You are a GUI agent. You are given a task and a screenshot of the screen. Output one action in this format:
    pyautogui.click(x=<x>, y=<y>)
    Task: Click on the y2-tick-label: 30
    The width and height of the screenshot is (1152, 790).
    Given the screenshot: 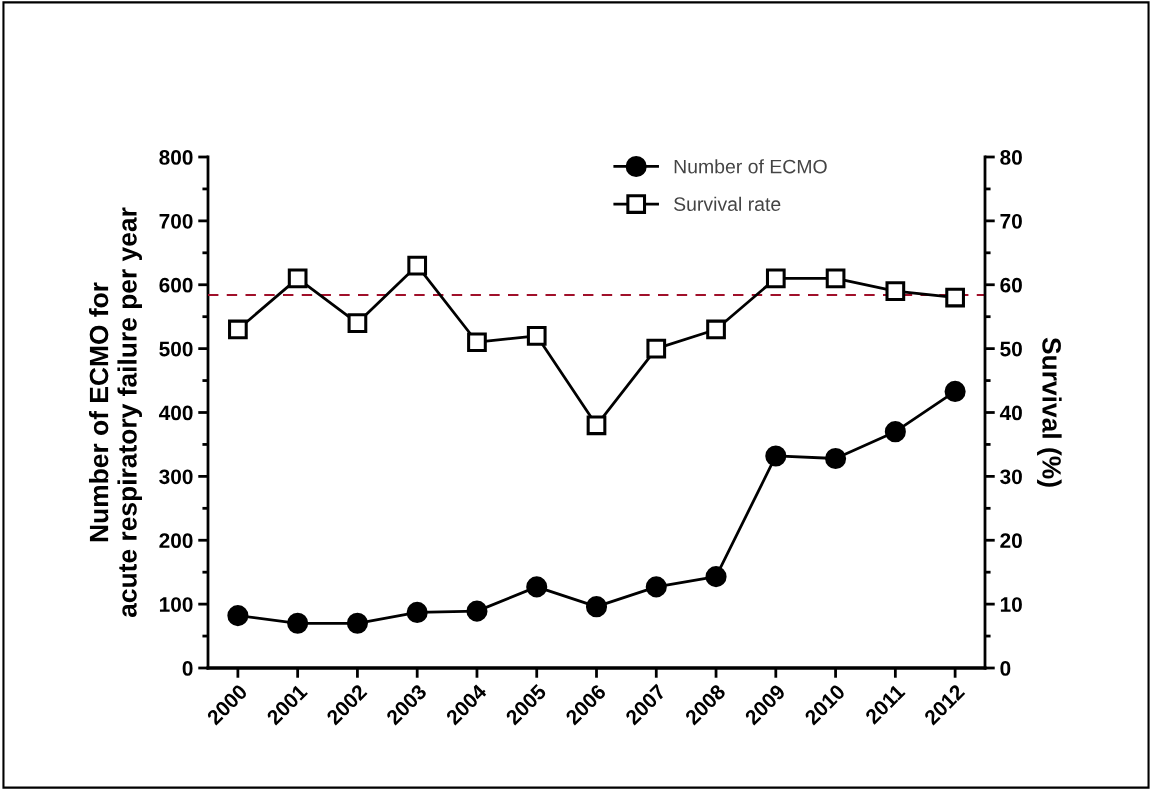 What is the action you would take?
    pyautogui.click(x=1011, y=477)
    